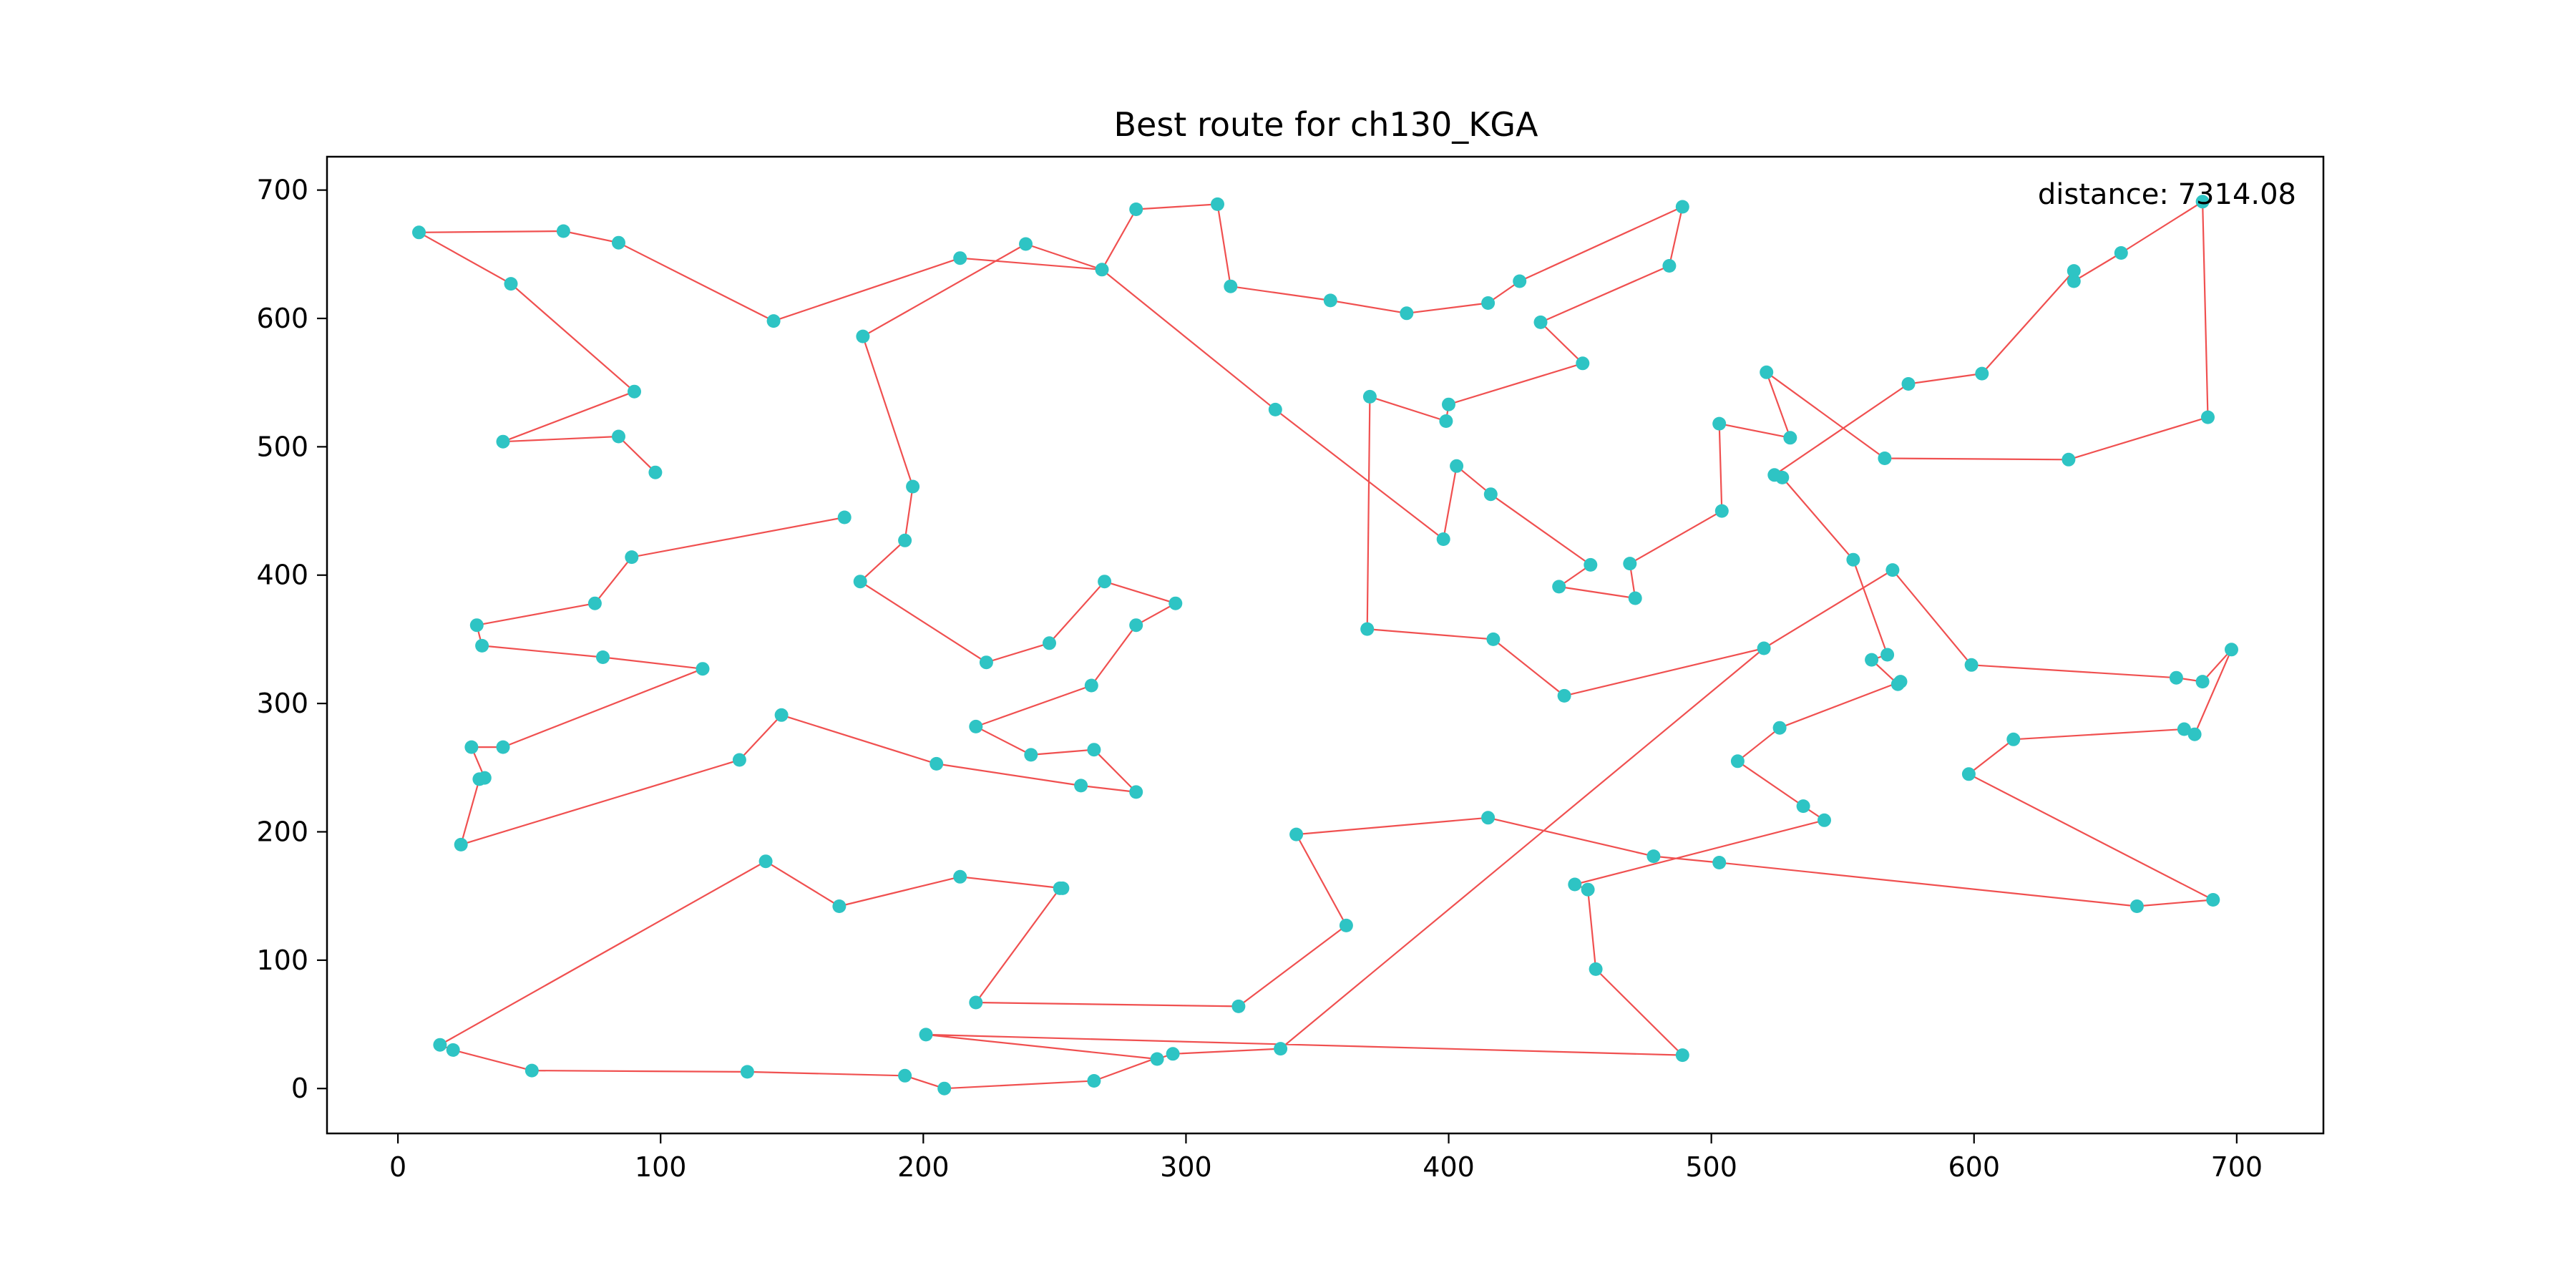 Image resolution: width=2576 pixels, height=1288 pixels. I want to click on x-tick-label: 0, so click(397, 1167).